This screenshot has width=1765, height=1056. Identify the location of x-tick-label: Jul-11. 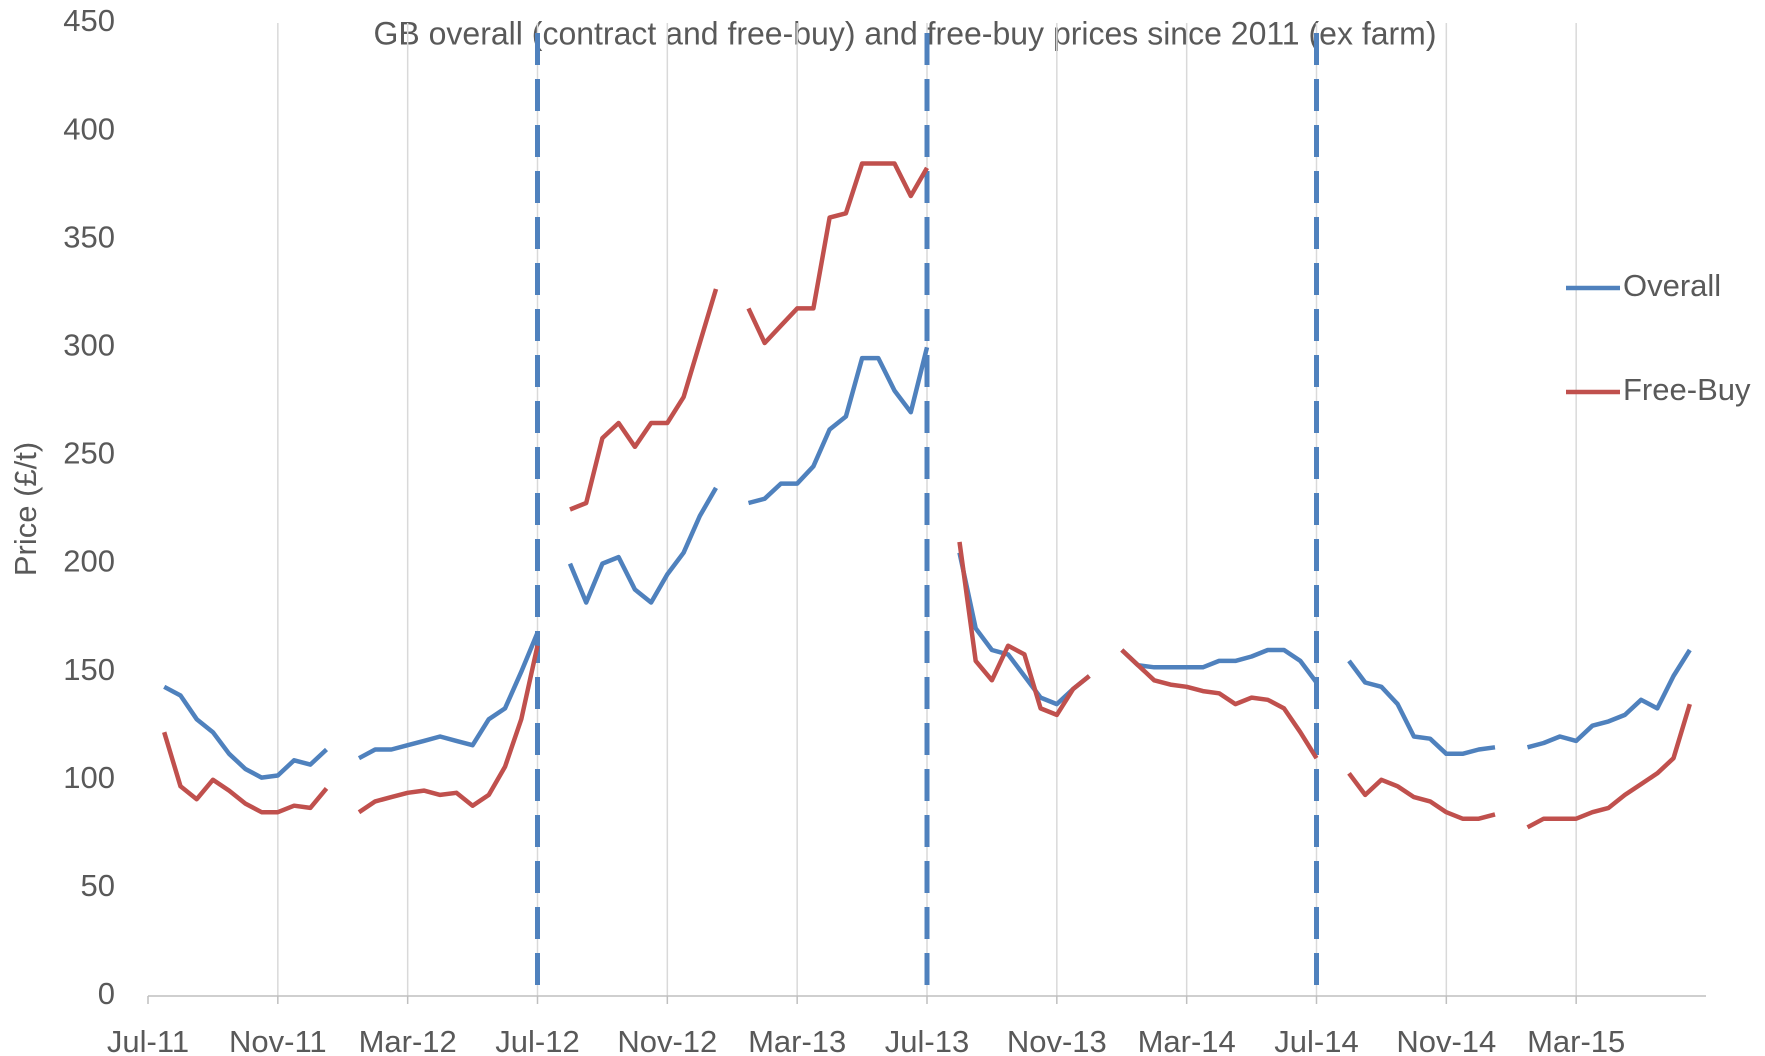
(148, 1040).